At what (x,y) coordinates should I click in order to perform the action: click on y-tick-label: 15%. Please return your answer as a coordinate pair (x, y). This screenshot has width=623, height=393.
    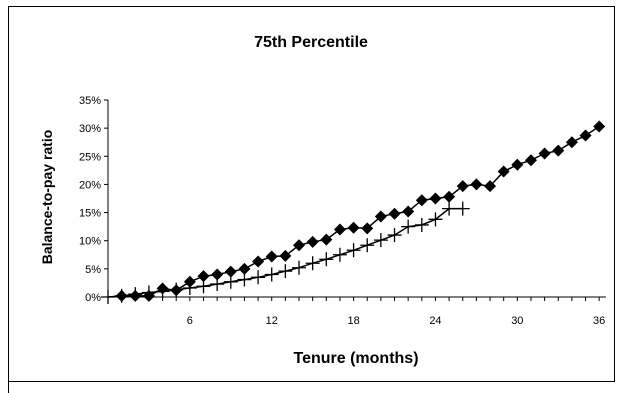
    Looking at the image, I should click on (90, 214).